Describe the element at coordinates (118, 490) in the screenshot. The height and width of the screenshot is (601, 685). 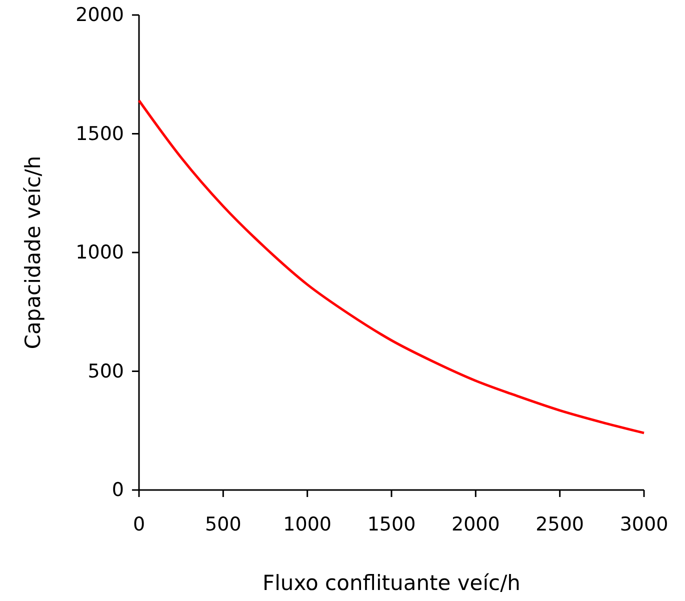
I see `y-tick-label: 0` at that location.